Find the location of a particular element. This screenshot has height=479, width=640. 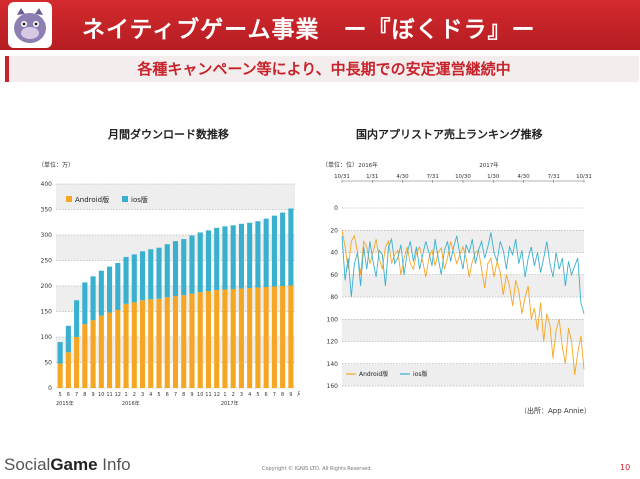

y-tick-label: 20 is located at coordinates (334, 230).